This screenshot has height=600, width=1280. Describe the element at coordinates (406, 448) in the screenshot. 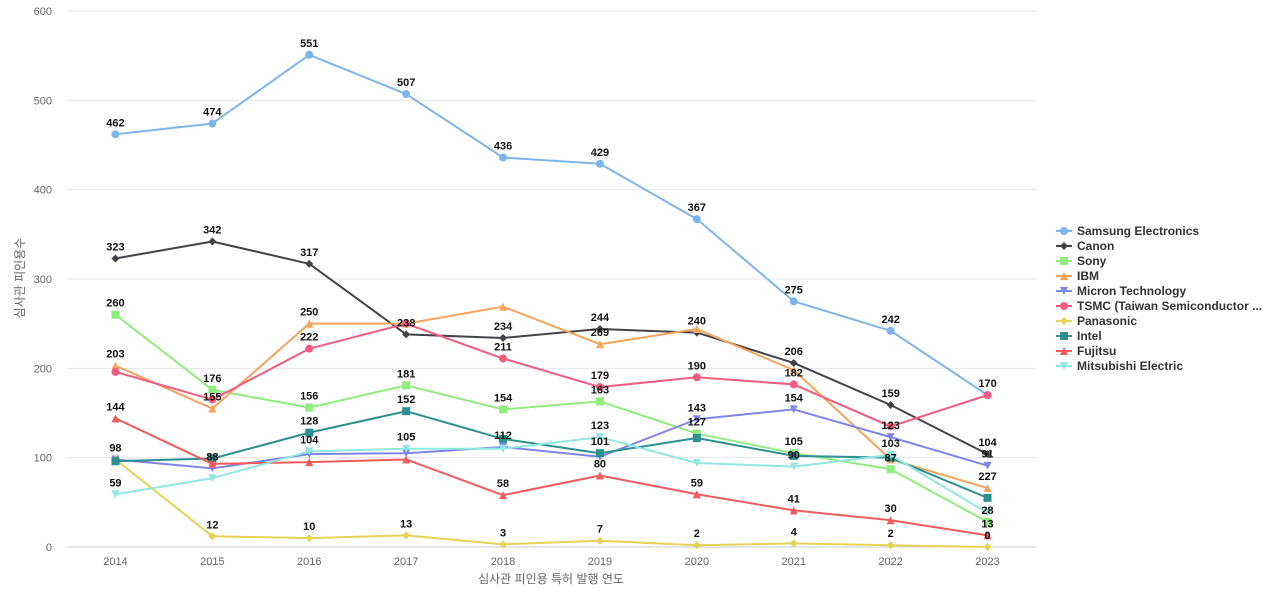

I see `data-point-mitsubishi-electric-2017` at that location.